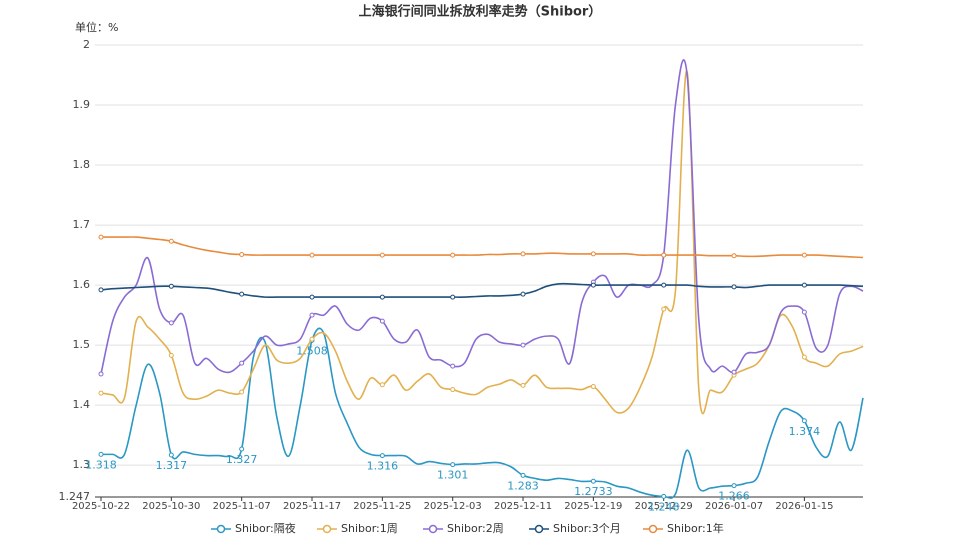  I want to click on data-label: 1.266, so click(734, 496).